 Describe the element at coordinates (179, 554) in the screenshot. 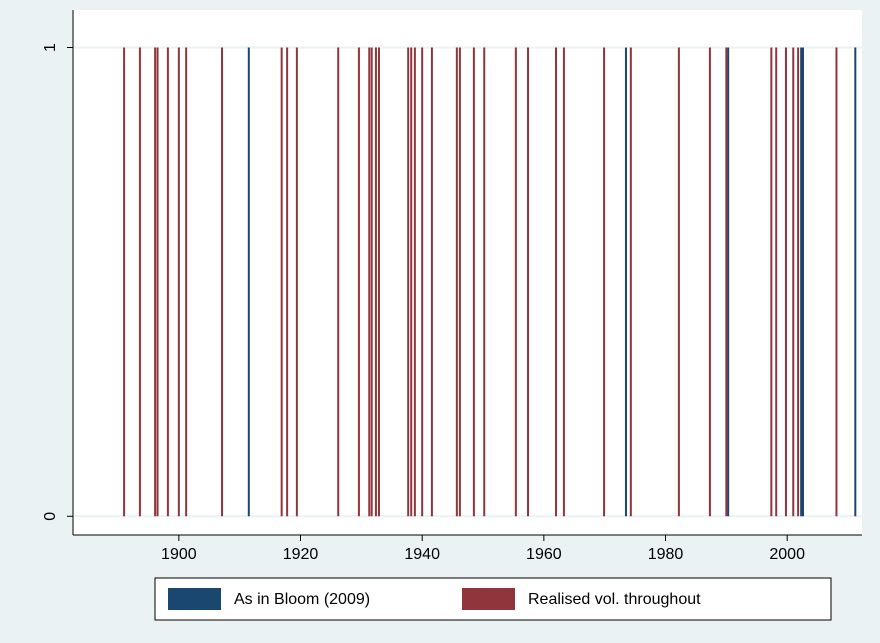

I see `x-tick-label: 1900` at that location.